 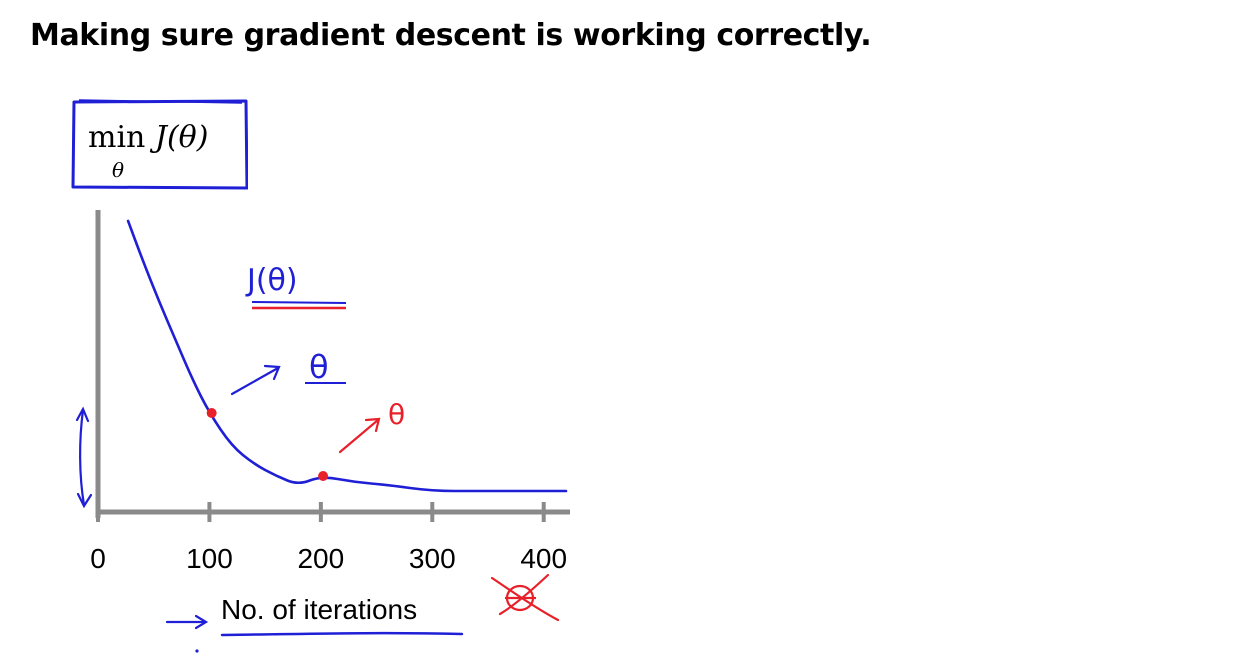 What do you see at coordinates (84, 500) in the screenshot?
I see `y-range-arrow-head-bottom` at bounding box center [84, 500].